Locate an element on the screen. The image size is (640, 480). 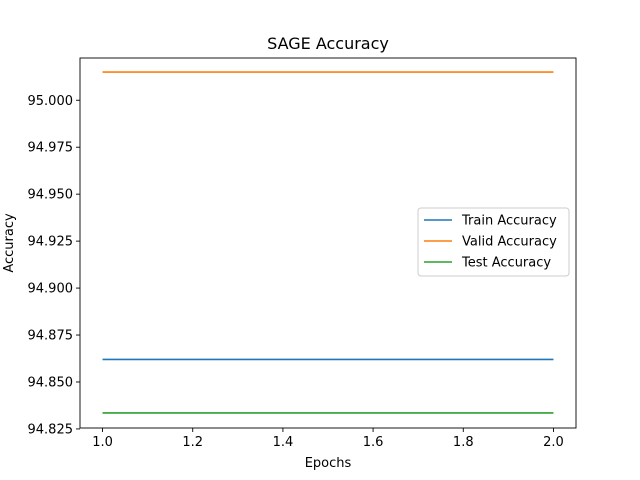
legend-label: Train Accuracy is located at coordinates (509, 221).